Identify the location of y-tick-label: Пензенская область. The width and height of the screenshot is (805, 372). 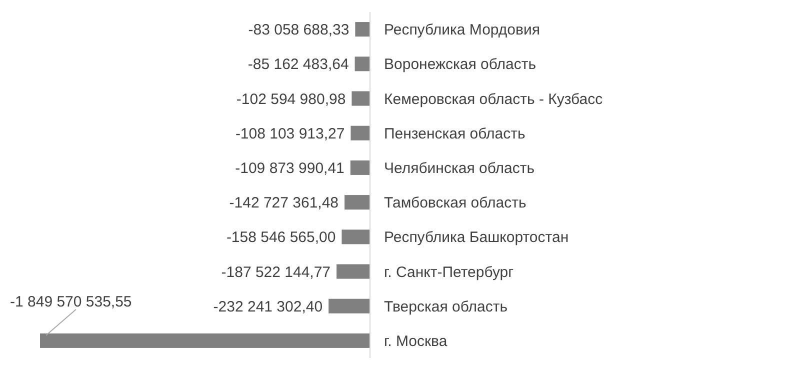
(455, 133).